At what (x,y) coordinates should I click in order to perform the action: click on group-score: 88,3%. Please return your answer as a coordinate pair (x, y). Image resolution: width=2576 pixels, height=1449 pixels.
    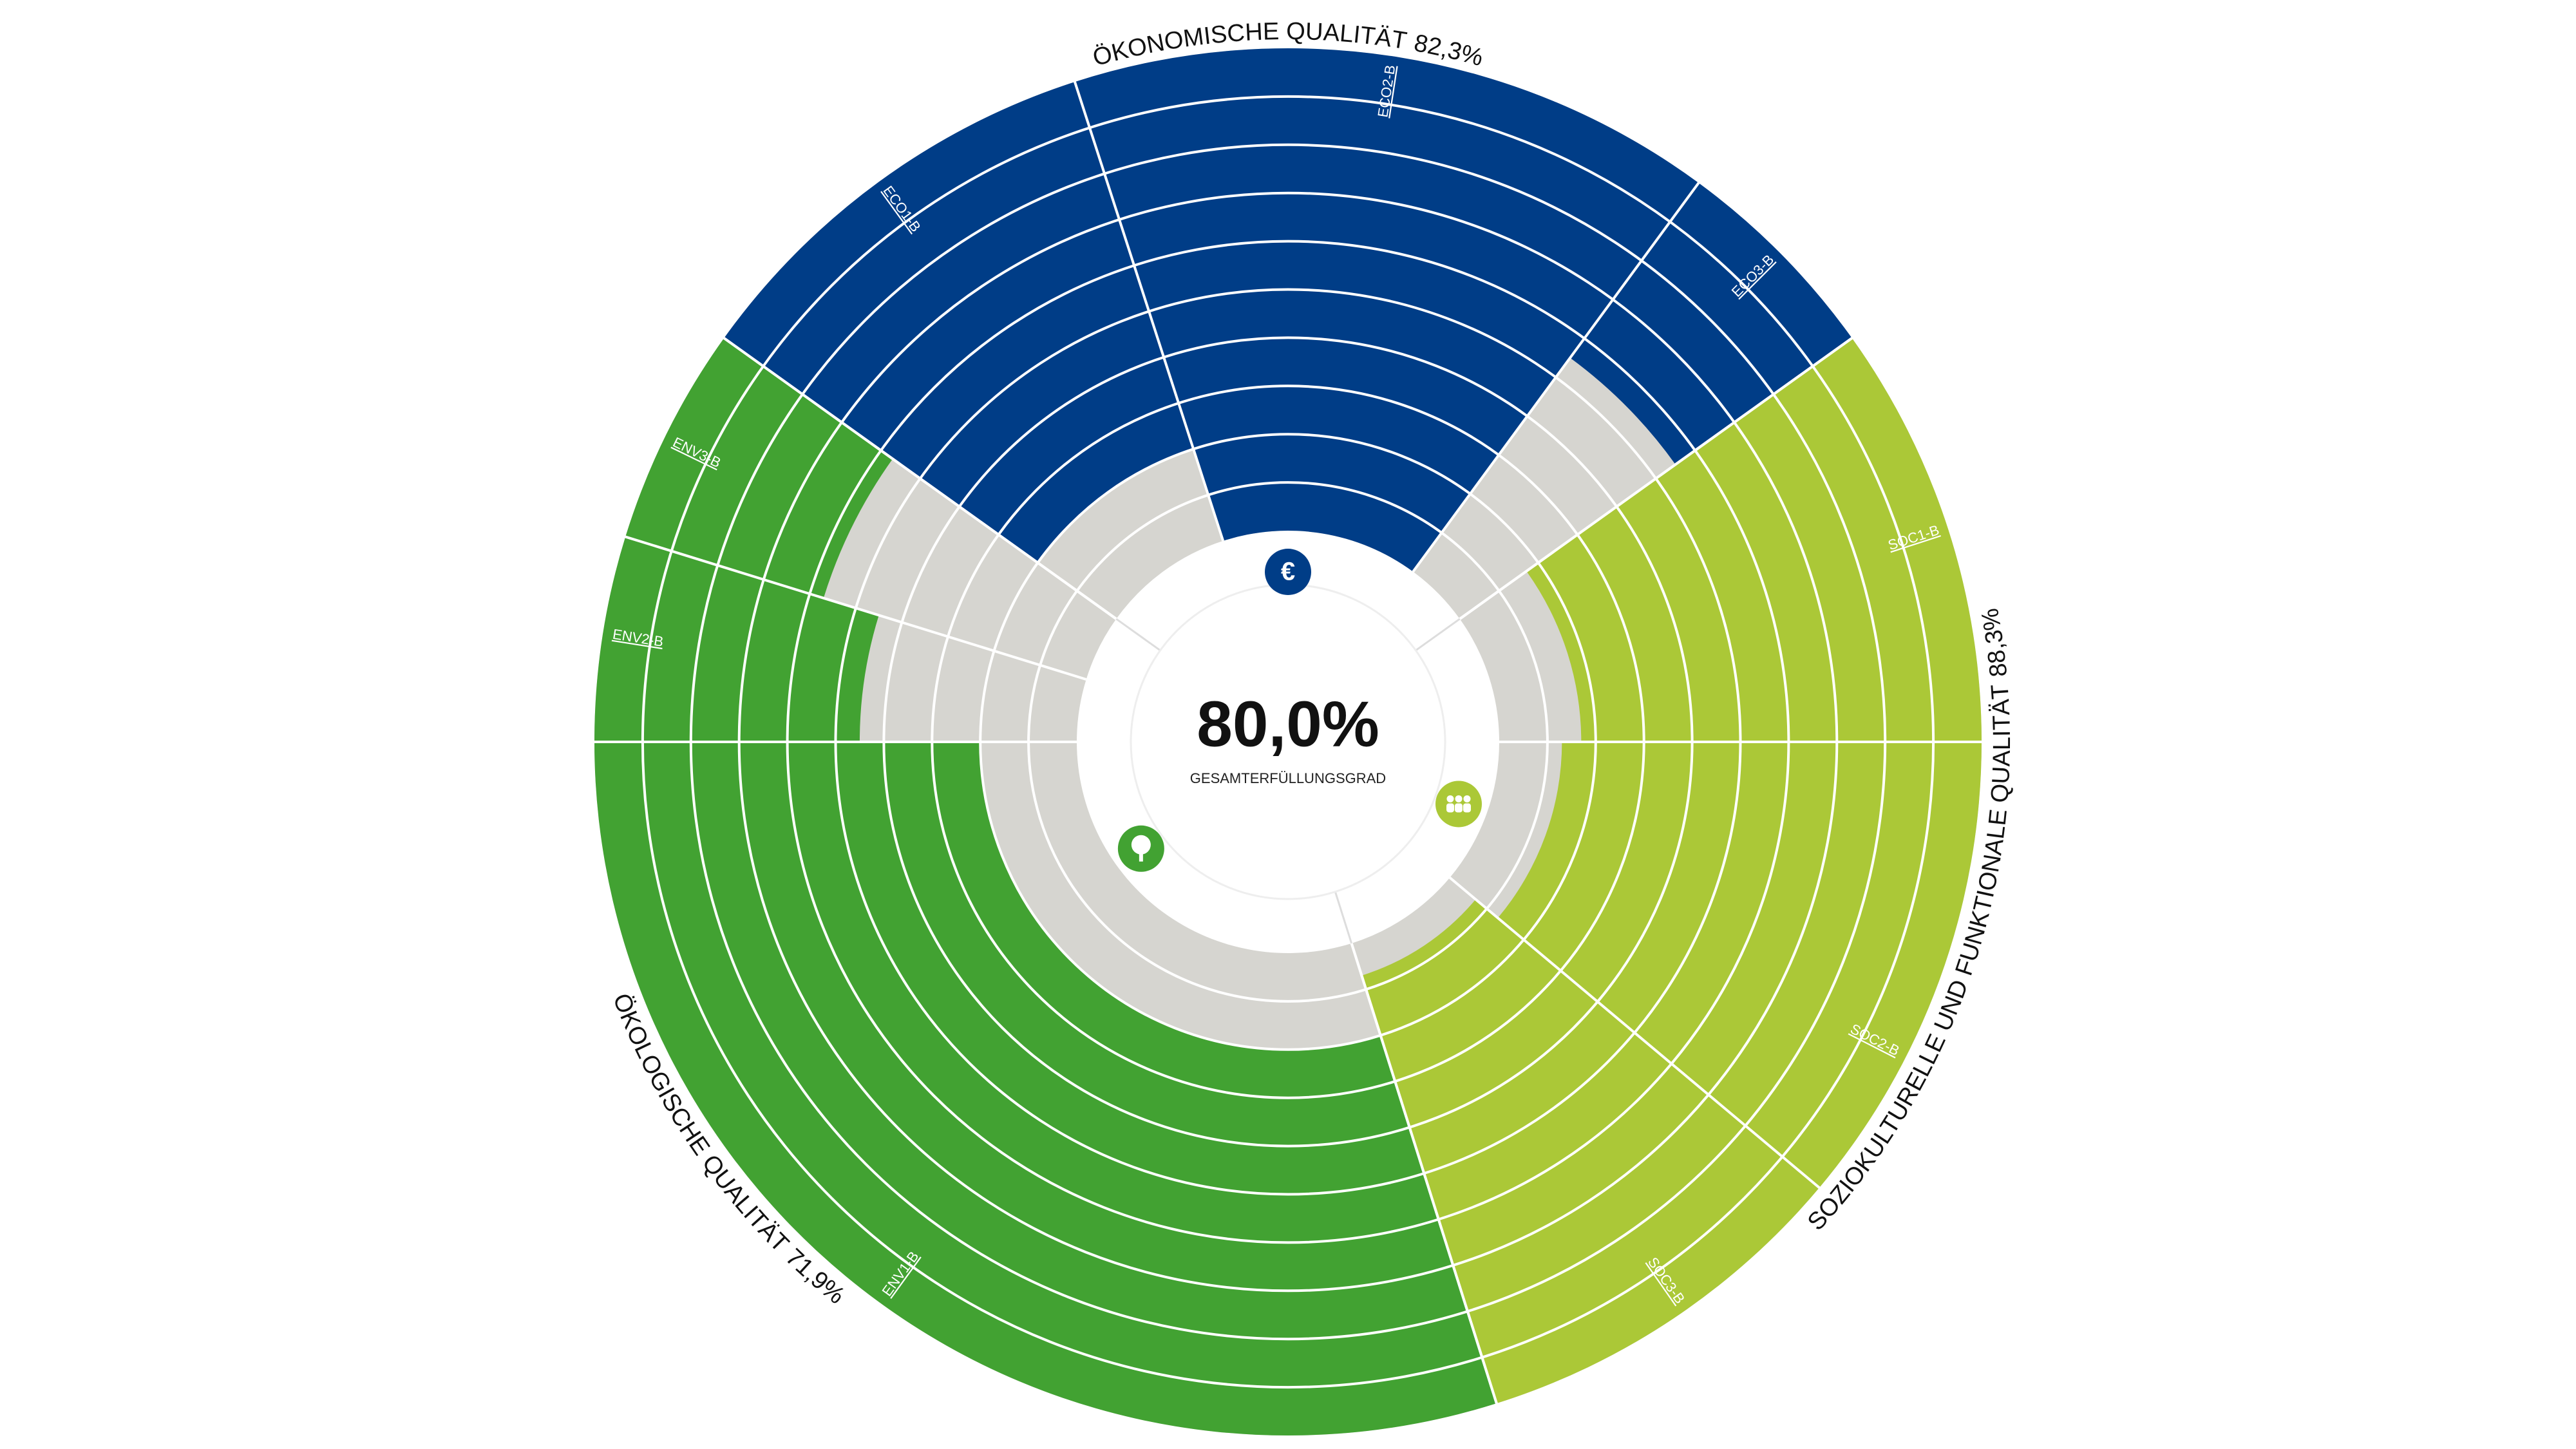
    Looking at the image, I should click on (1994, 642).